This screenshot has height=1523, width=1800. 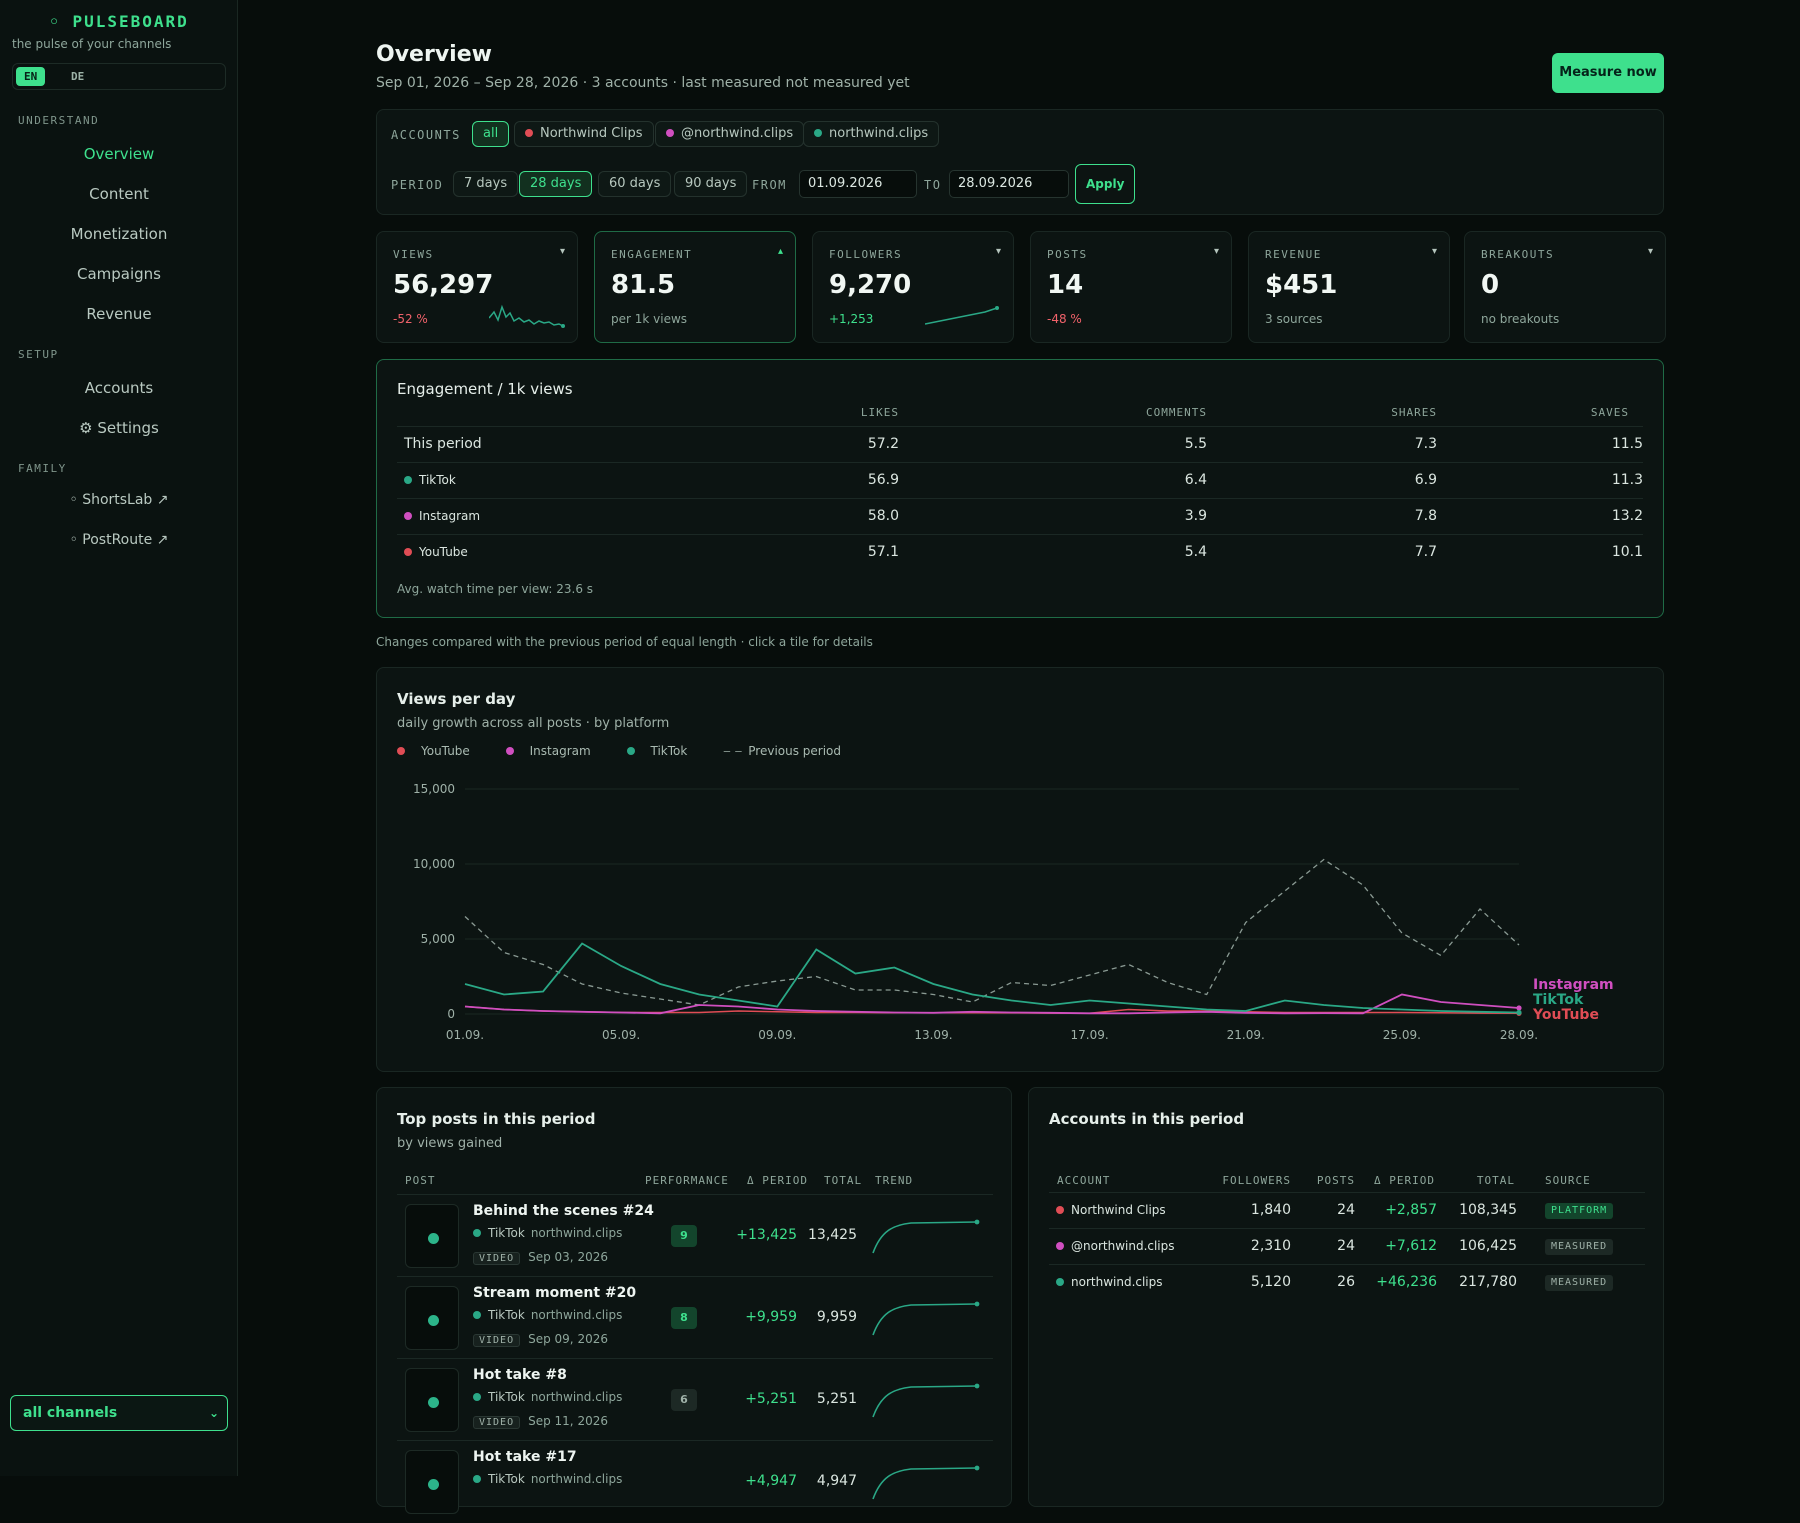 I want to click on post-name: Hot take #17, so click(x=525, y=1457).